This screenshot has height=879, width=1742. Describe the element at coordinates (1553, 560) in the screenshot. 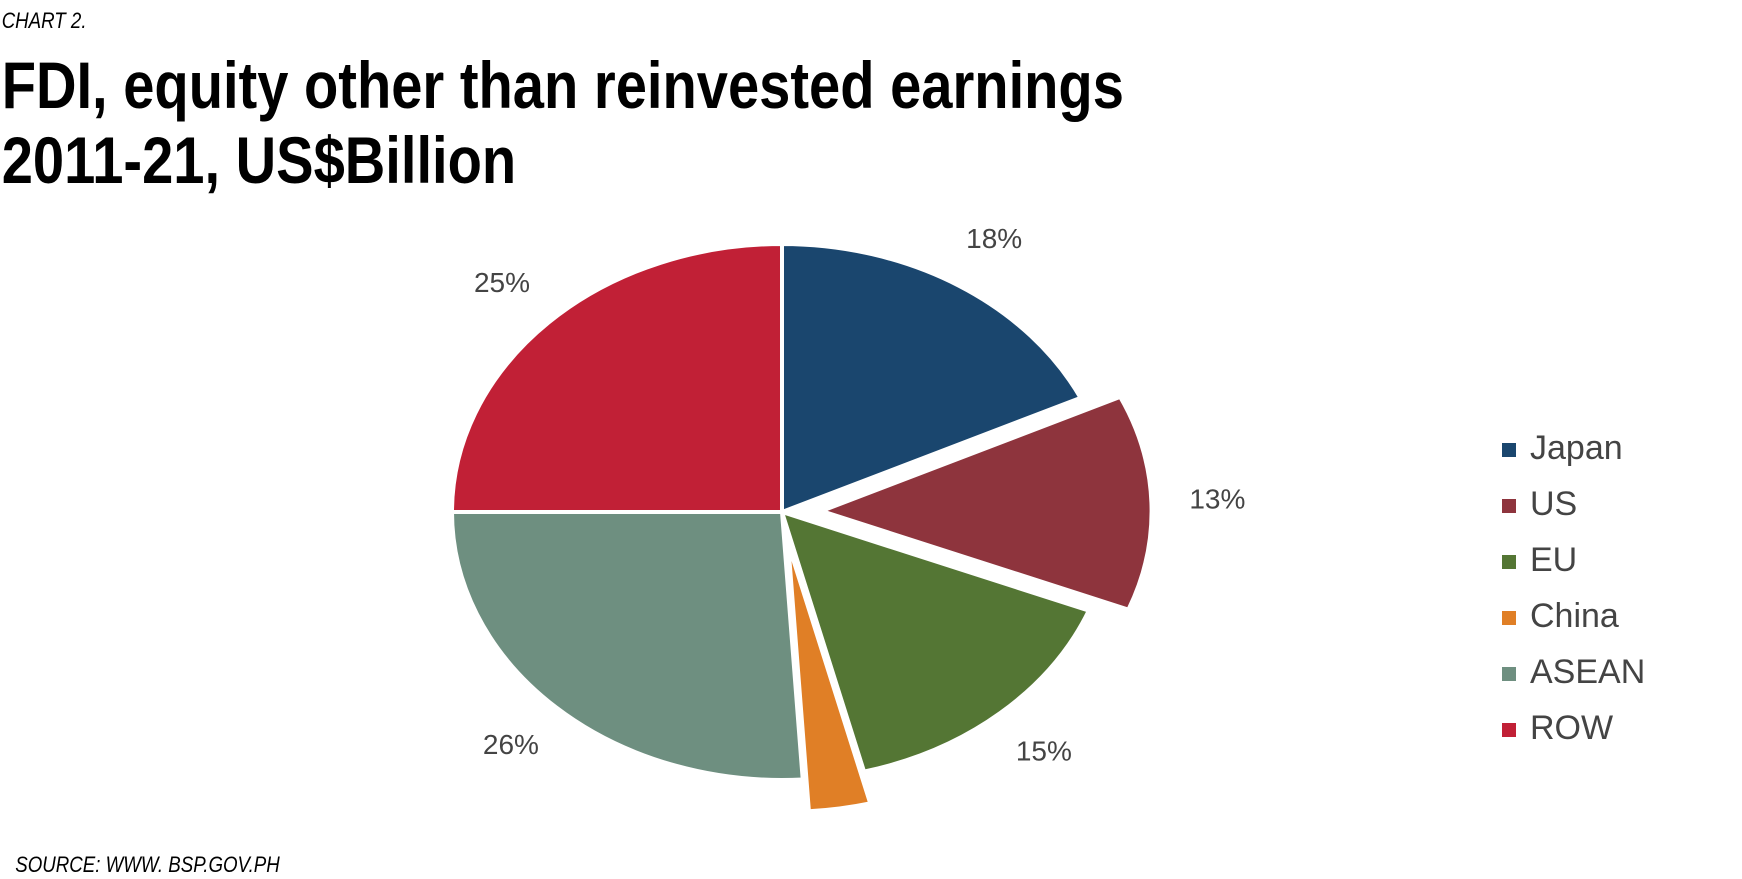

I see `legend-label: EU` at that location.